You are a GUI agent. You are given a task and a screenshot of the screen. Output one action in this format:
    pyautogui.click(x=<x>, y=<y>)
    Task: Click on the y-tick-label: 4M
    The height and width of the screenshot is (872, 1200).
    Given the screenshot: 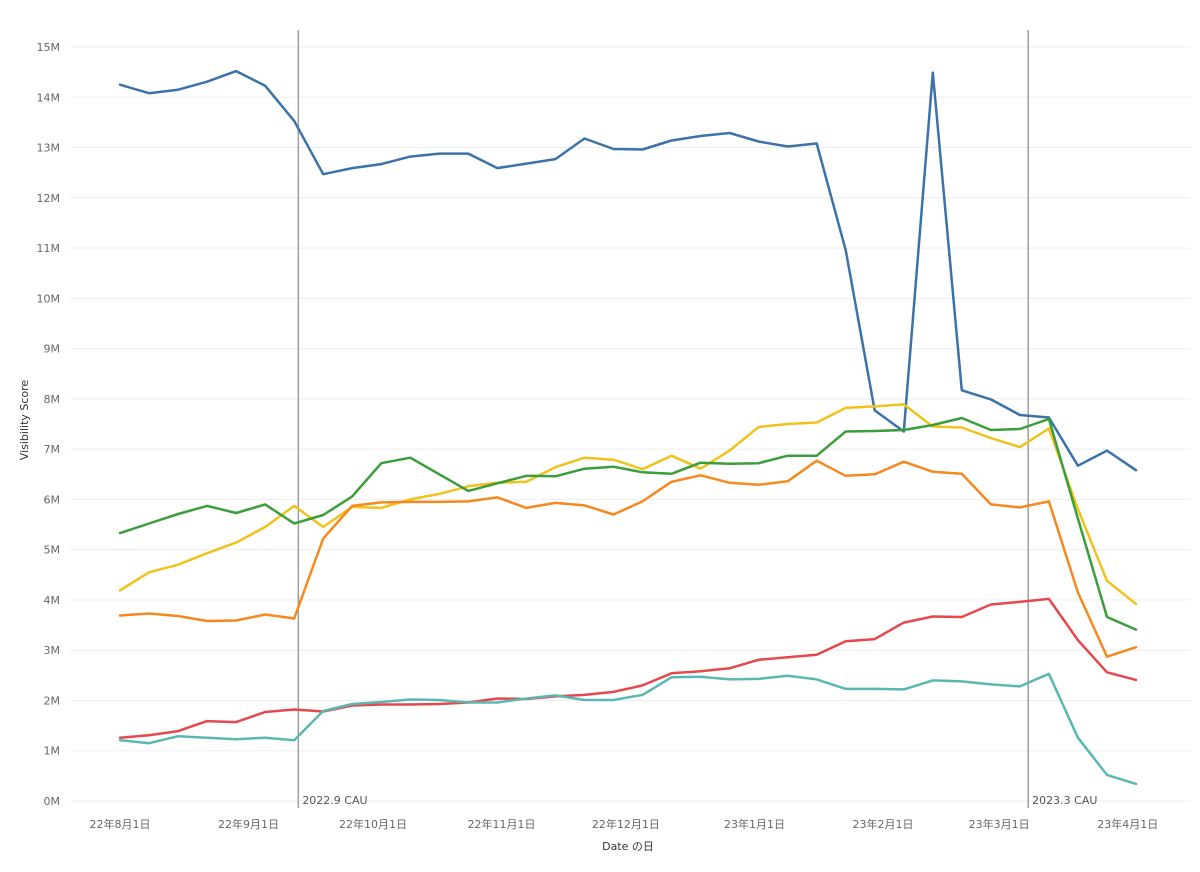 What is the action you would take?
    pyautogui.click(x=52, y=600)
    